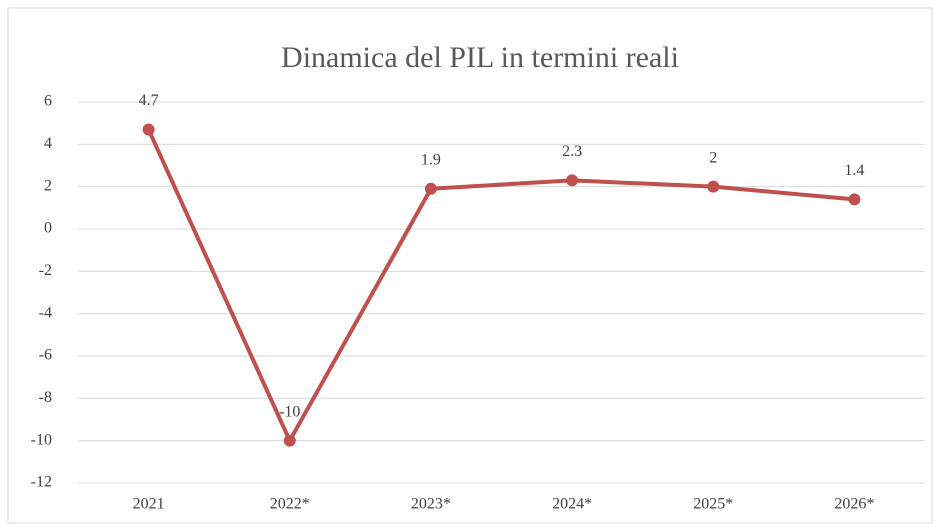  What do you see at coordinates (48, 101) in the screenshot?
I see `y-tick-label: 6` at bounding box center [48, 101].